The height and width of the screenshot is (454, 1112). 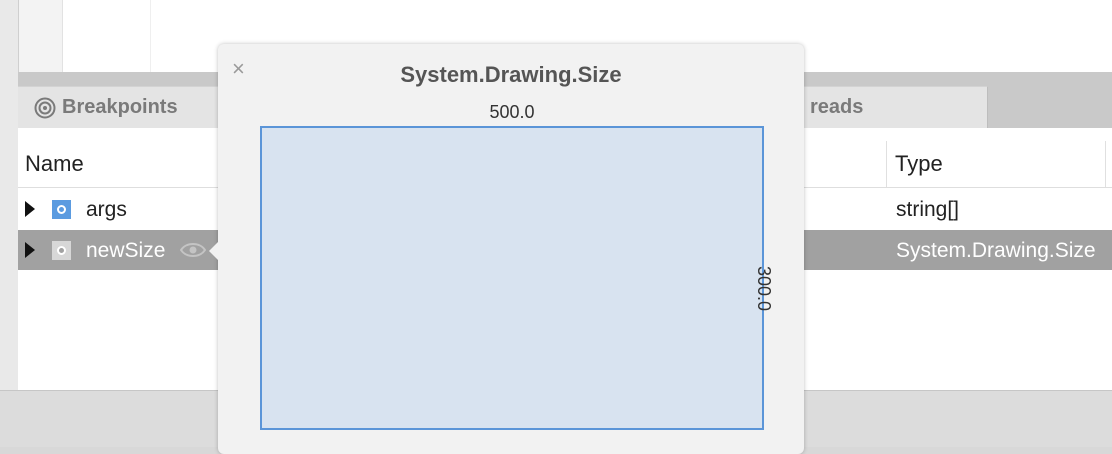 I want to click on editor-margin-line, so click(x=150, y=36).